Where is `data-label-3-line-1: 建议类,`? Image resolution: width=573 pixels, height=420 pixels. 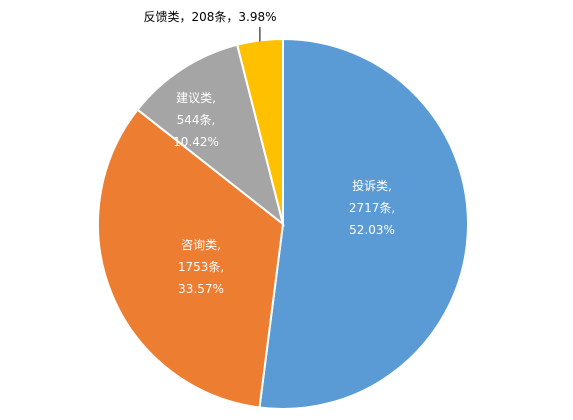
data-label-3-line-1: 建议类, is located at coordinates (196, 98).